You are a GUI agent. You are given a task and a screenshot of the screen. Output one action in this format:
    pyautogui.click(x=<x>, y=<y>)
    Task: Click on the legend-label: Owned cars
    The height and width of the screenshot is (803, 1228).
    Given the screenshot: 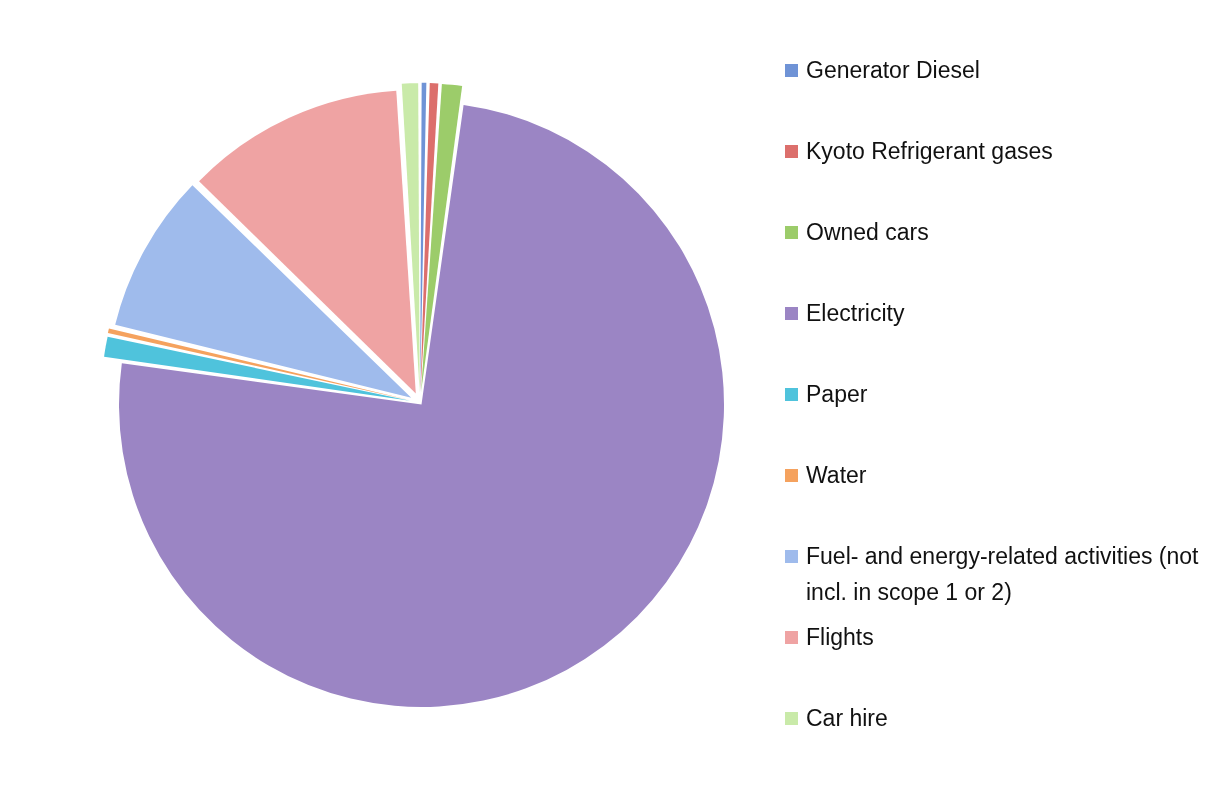 What is the action you would take?
    pyautogui.click(x=867, y=232)
    